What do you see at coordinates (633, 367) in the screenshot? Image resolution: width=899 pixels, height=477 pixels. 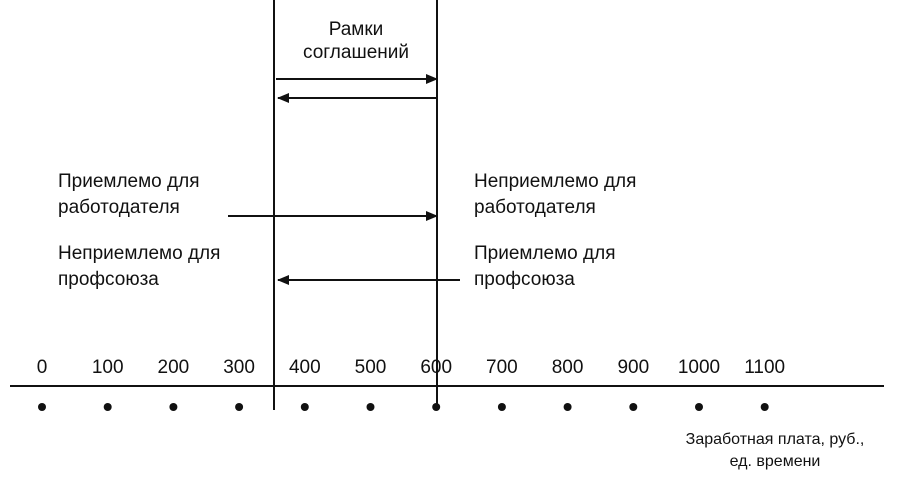 I see `tick-label: 900` at bounding box center [633, 367].